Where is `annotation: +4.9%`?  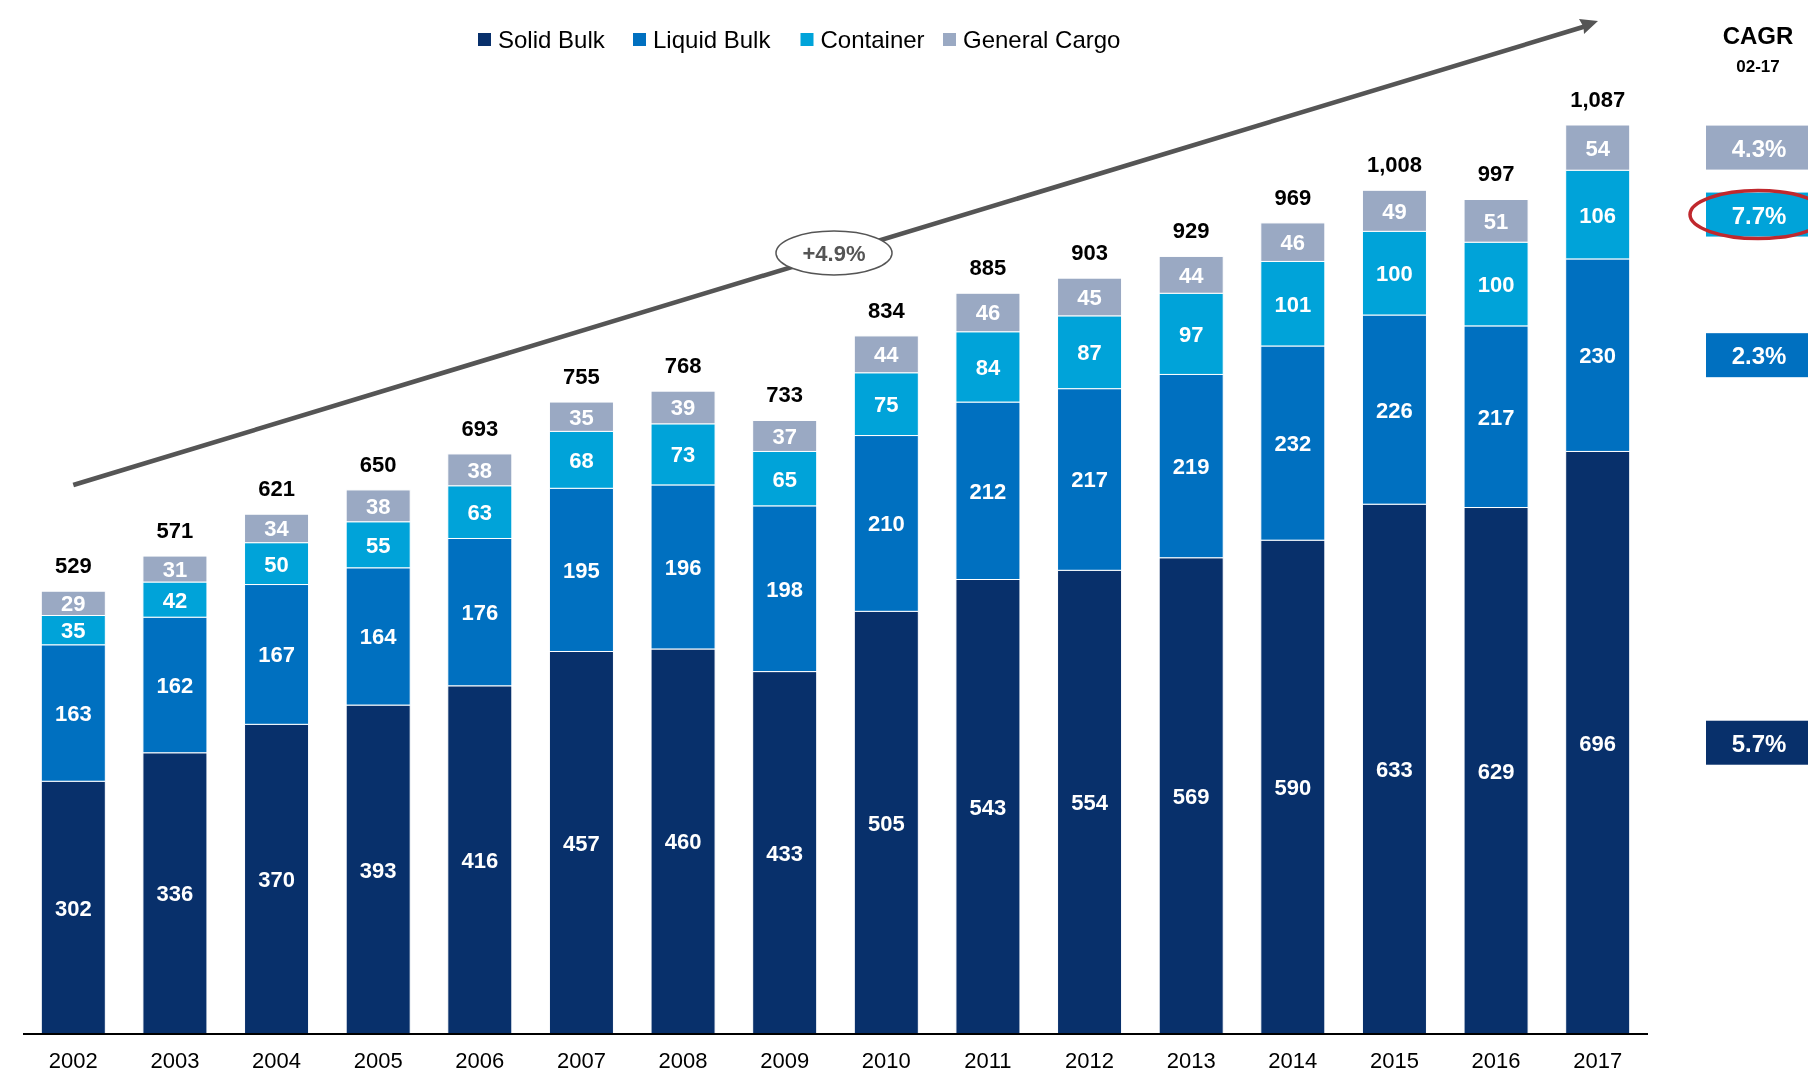
annotation: +4.9% is located at coordinates (834, 253).